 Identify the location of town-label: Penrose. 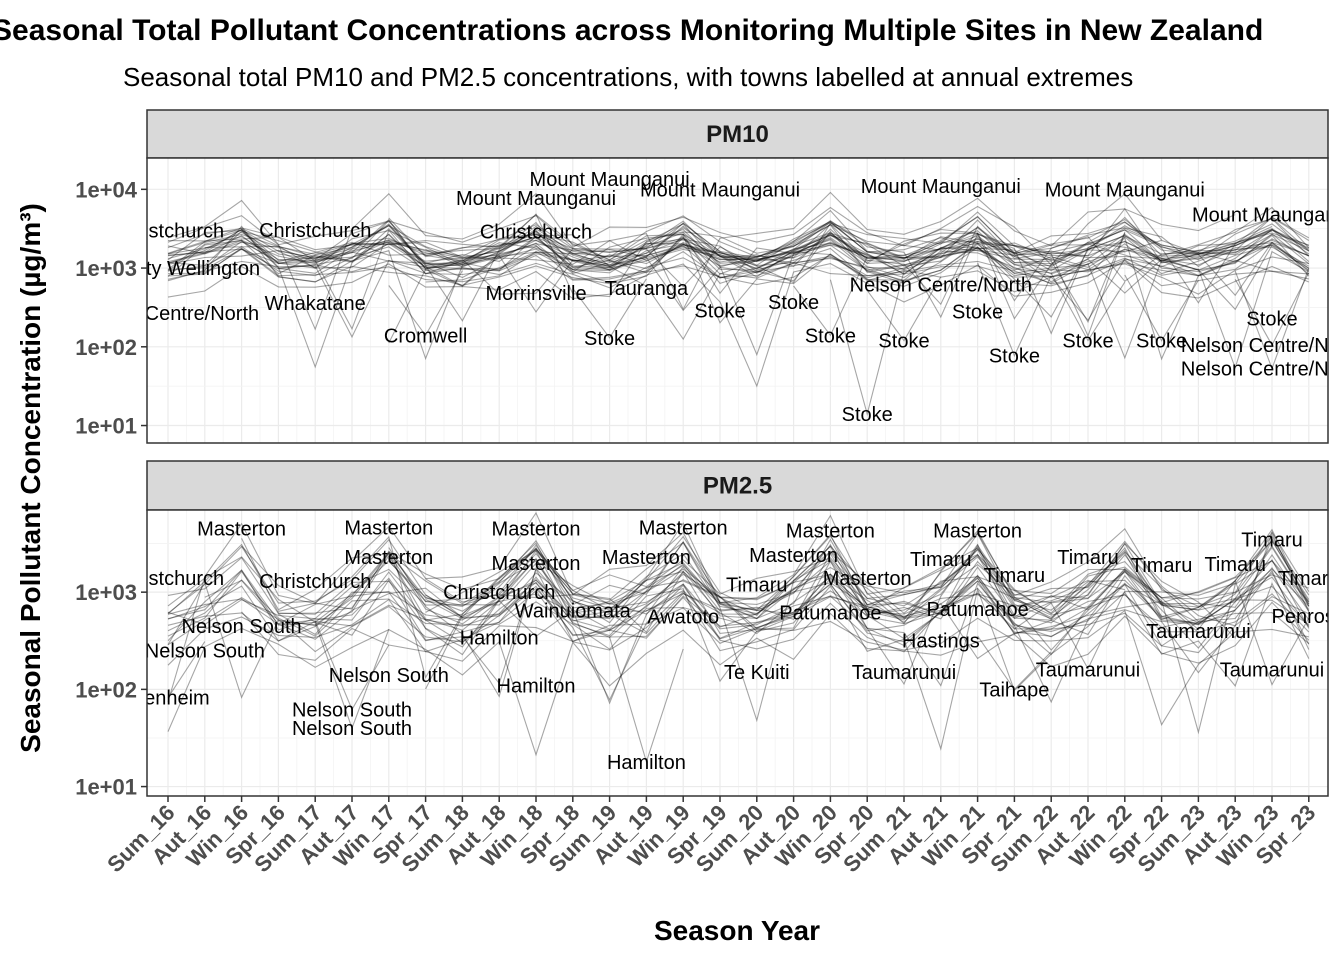
(1308, 617).